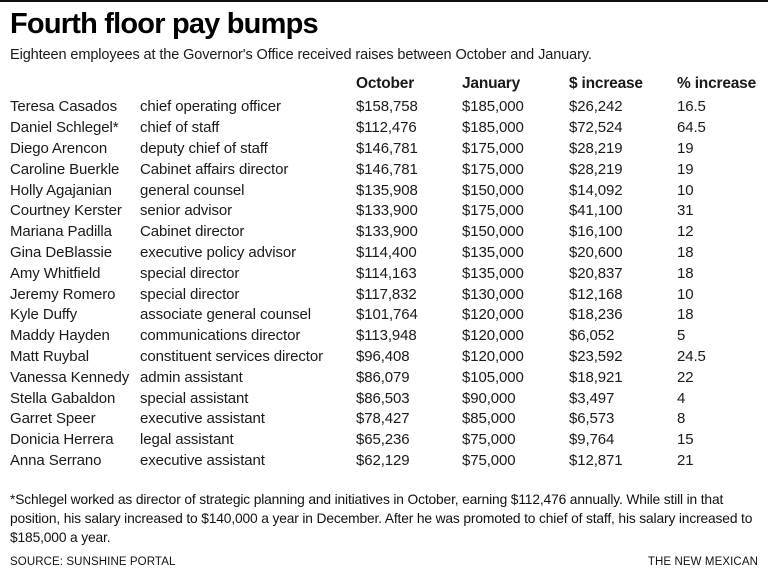 Image resolution: width=768 pixels, height=568 pixels. What do you see at coordinates (55, 273) in the screenshot?
I see `employee-name: Amy Whitfield` at bounding box center [55, 273].